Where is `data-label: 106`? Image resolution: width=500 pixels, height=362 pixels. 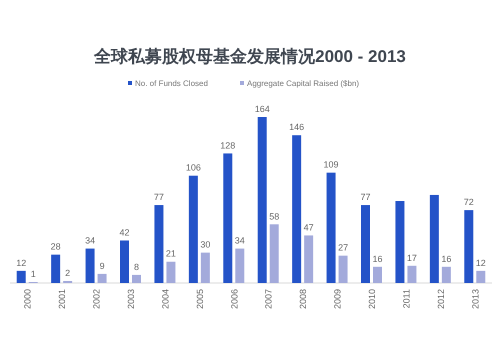 data-label: 106 is located at coordinates (193, 167).